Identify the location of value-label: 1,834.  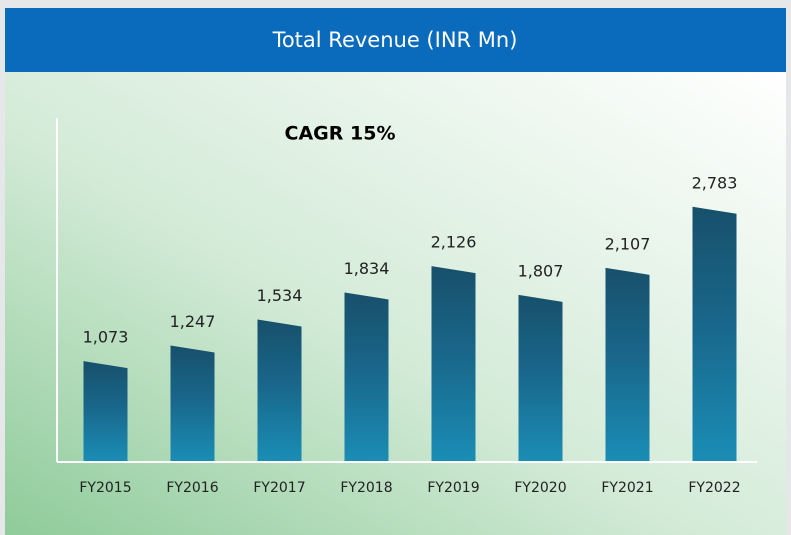
(367, 268).